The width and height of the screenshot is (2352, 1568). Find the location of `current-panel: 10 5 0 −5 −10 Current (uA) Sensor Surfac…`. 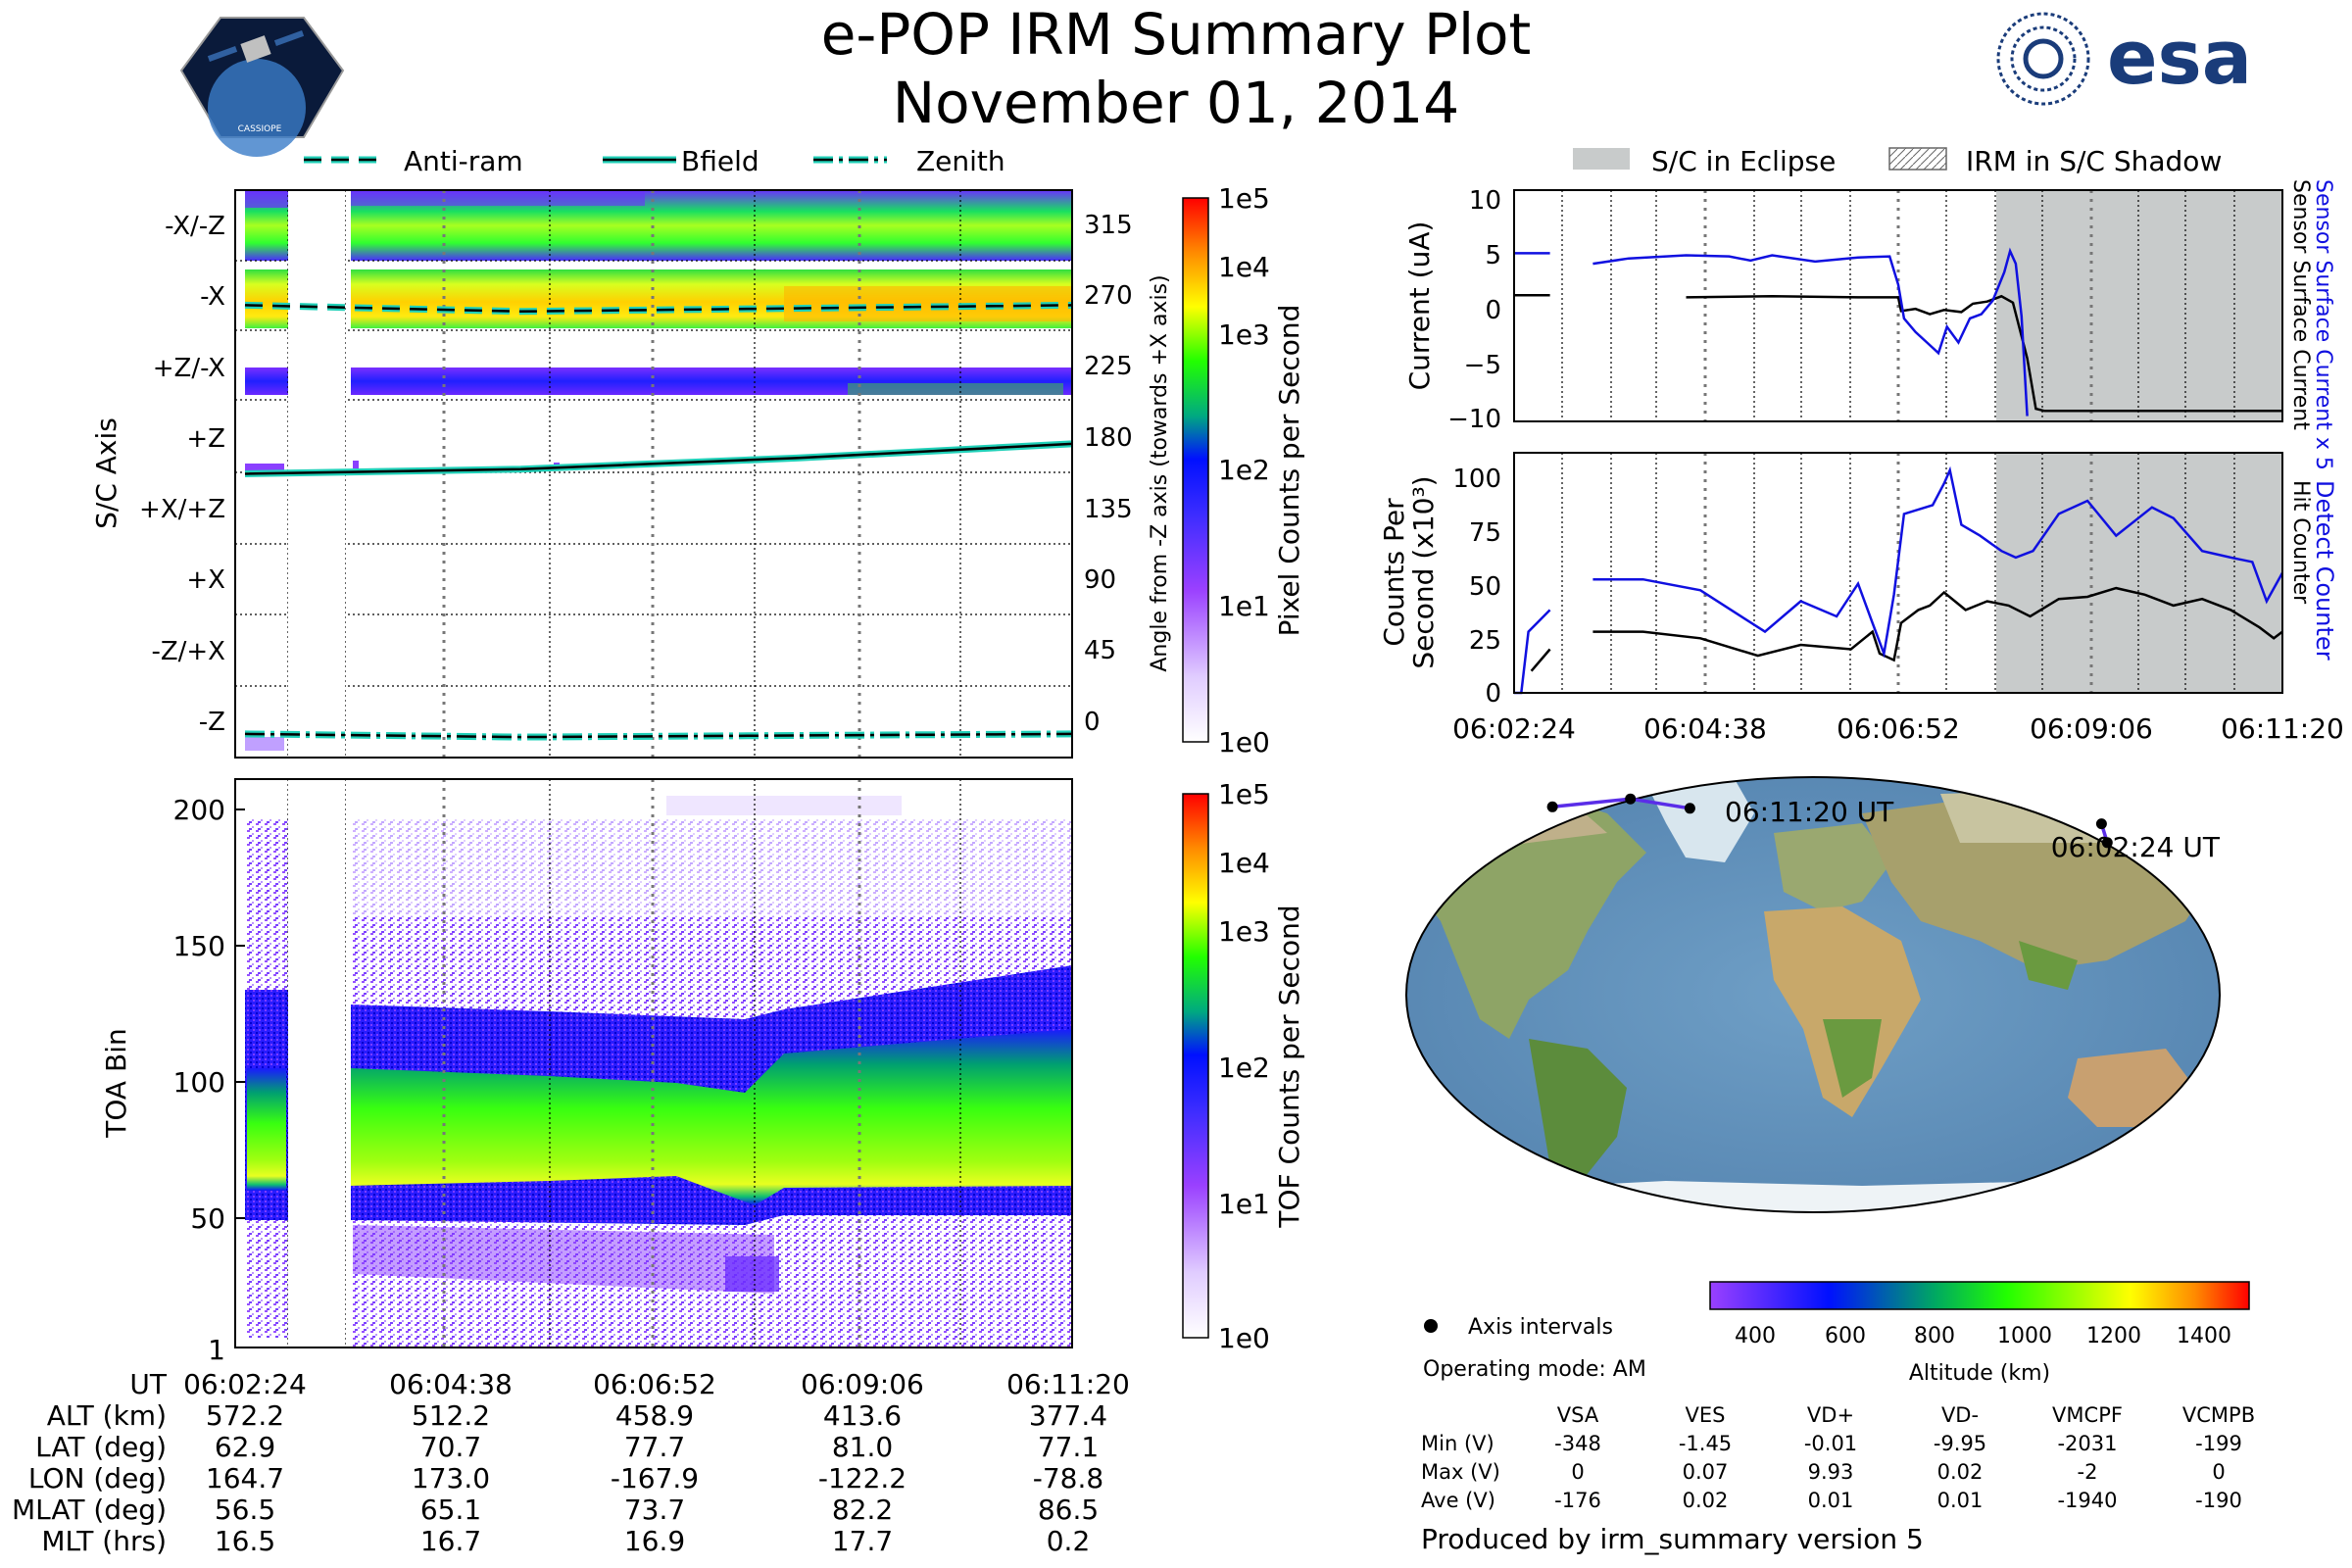

current-panel: 10 5 0 −5 −10 Current (uA) Sensor Surfac… is located at coordinates (1869, 324).